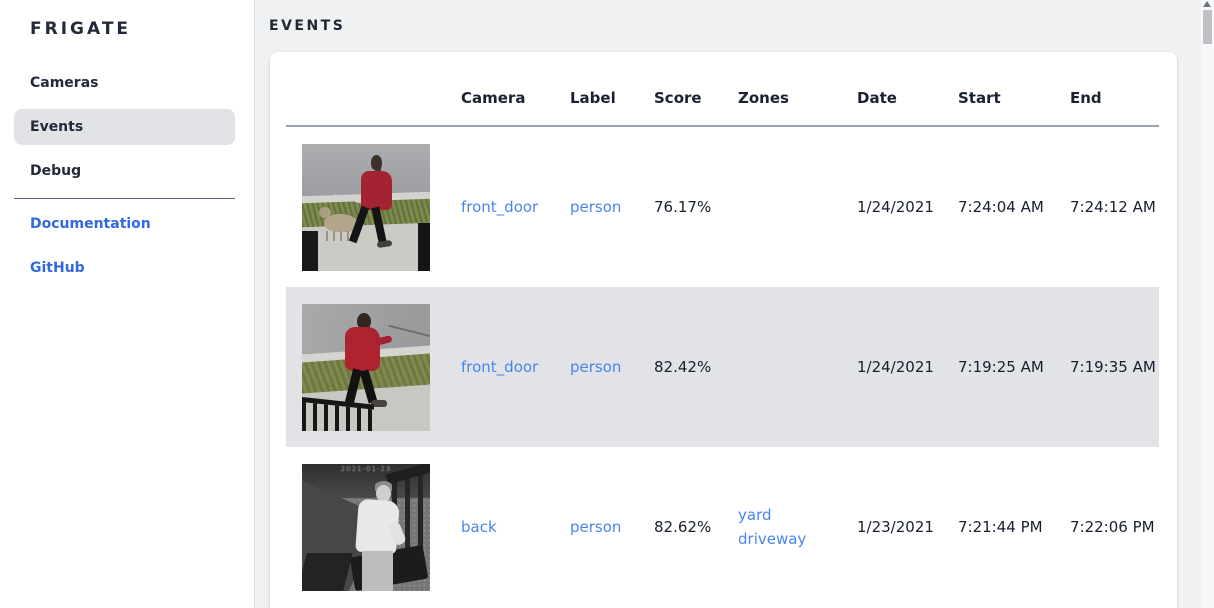 The width and height of the screenshot is (1214, 608). I want to click on timestamp-overlay: 2021-01-23, so click(366, 468).